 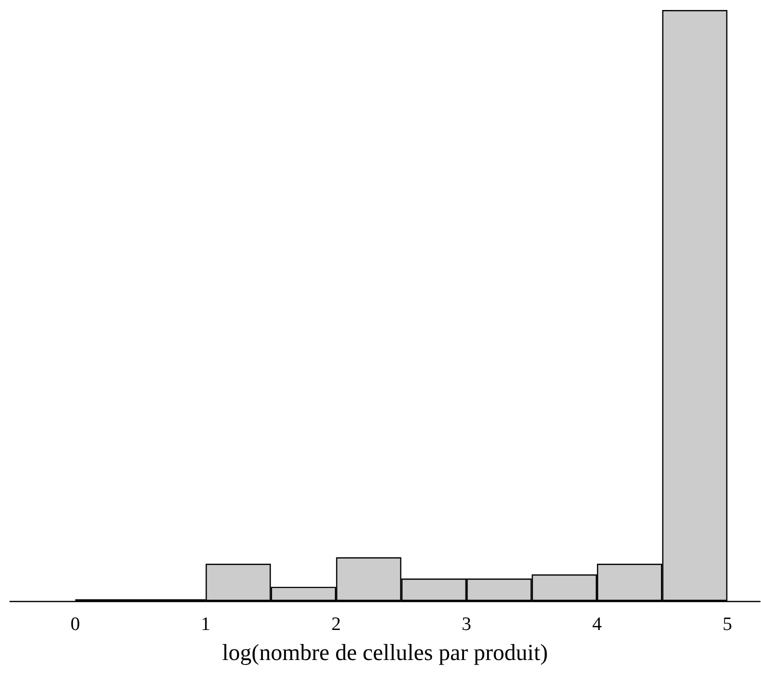 I want to click on x-tick-label: 3, so click(x=467, y=624).